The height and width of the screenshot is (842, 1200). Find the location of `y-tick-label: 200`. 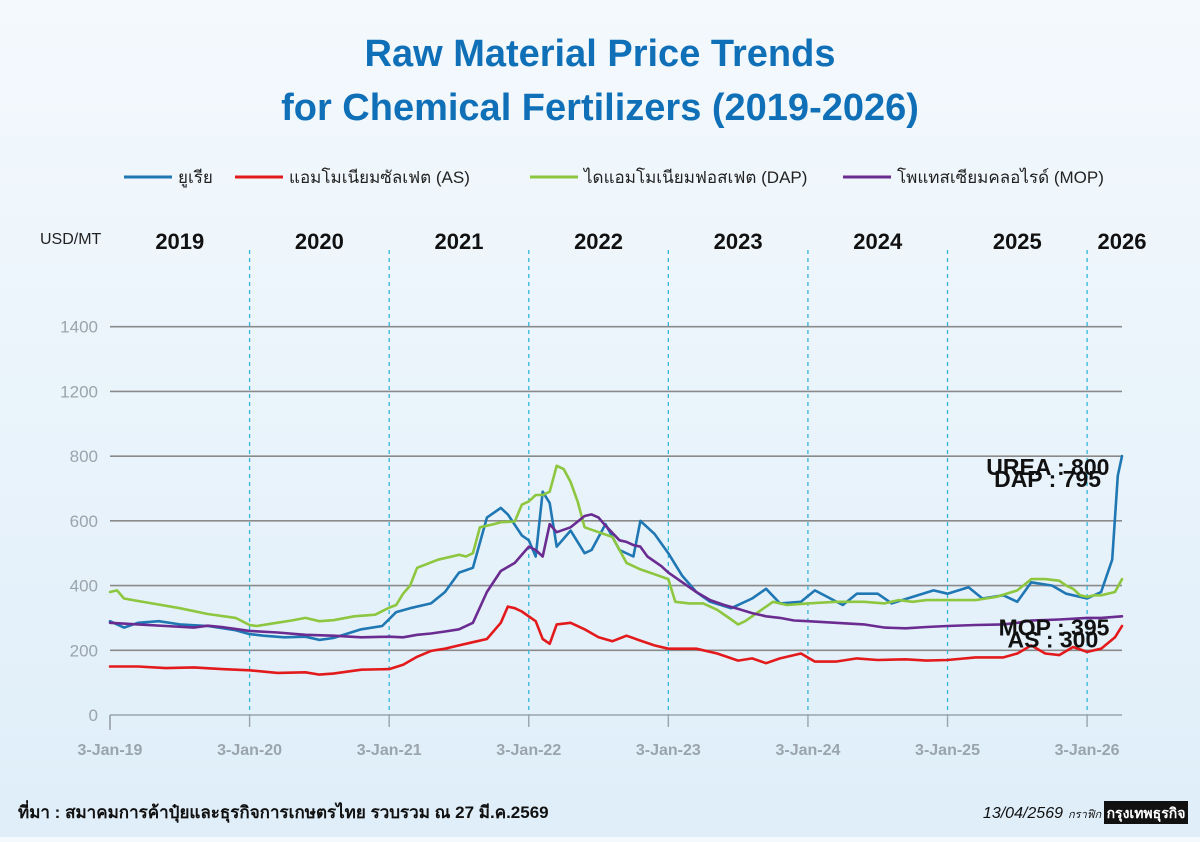

y-tick-label: 200 is located at coordinates (84, 650).